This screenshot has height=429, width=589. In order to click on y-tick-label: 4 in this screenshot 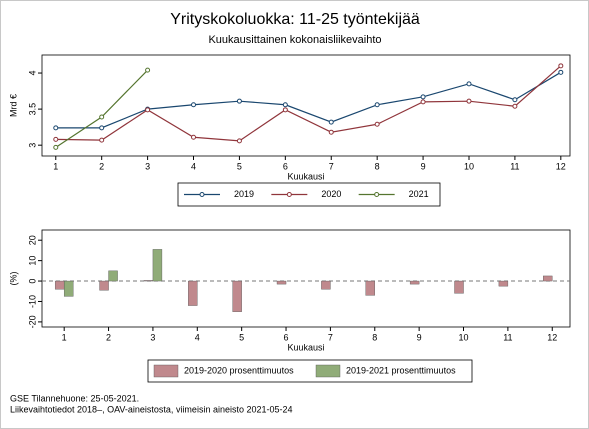, I will do `click(32, 73)`.